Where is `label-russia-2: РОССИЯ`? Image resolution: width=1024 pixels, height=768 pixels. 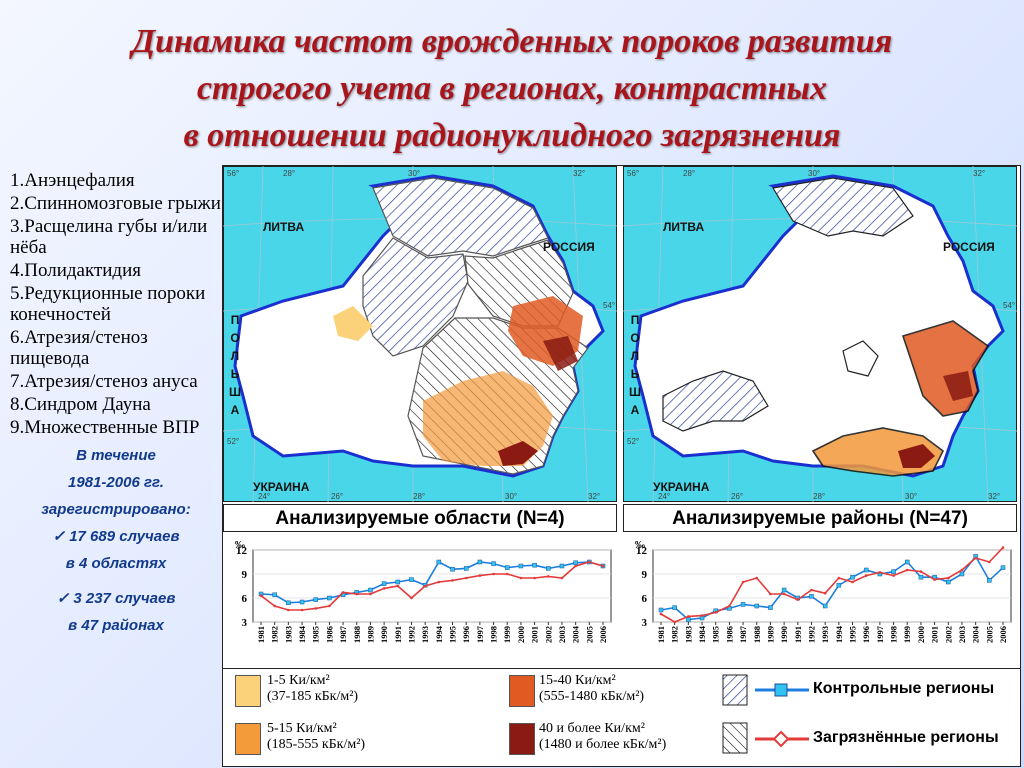 label-russia-2: РОССИЯ is located at coordinates (969, 247).